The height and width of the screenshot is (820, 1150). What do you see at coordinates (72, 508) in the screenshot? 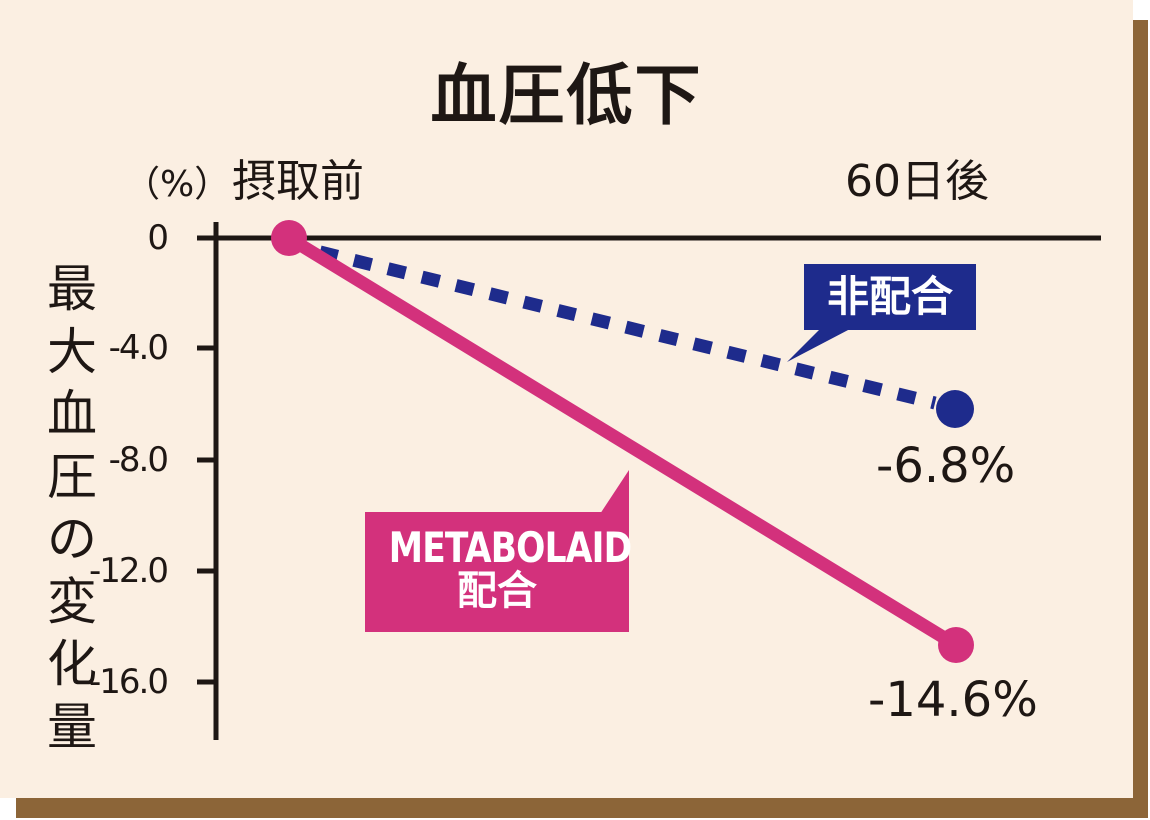
I see `y-axis-title: 最大血圧の変化量` at bounding box center [72, 508].